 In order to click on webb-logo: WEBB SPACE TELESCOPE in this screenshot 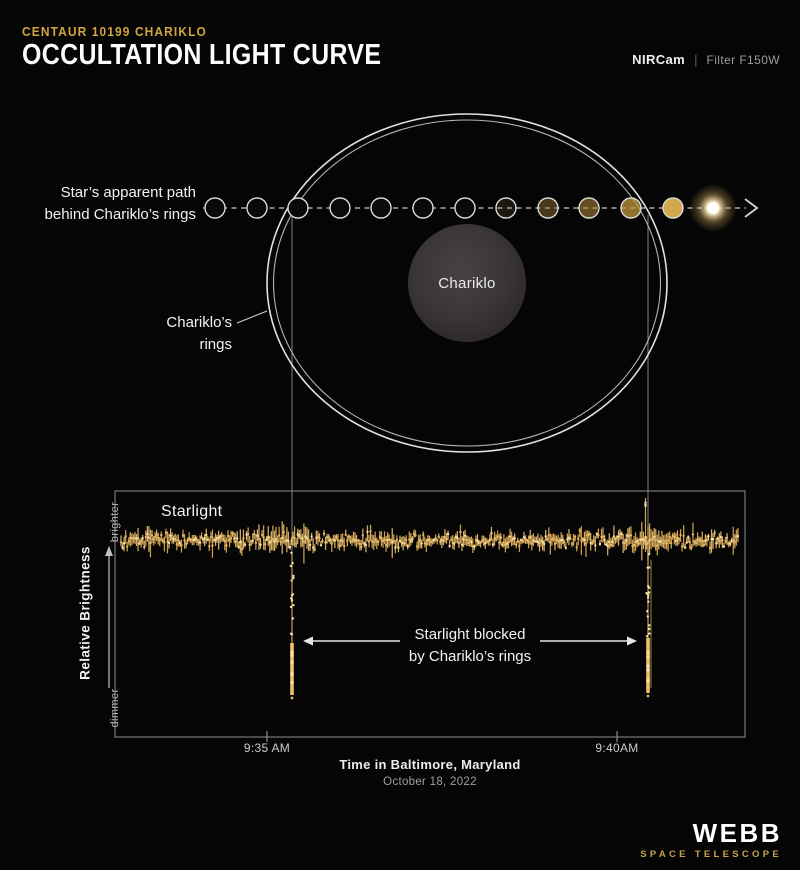, I will do `click(711, 840)`.